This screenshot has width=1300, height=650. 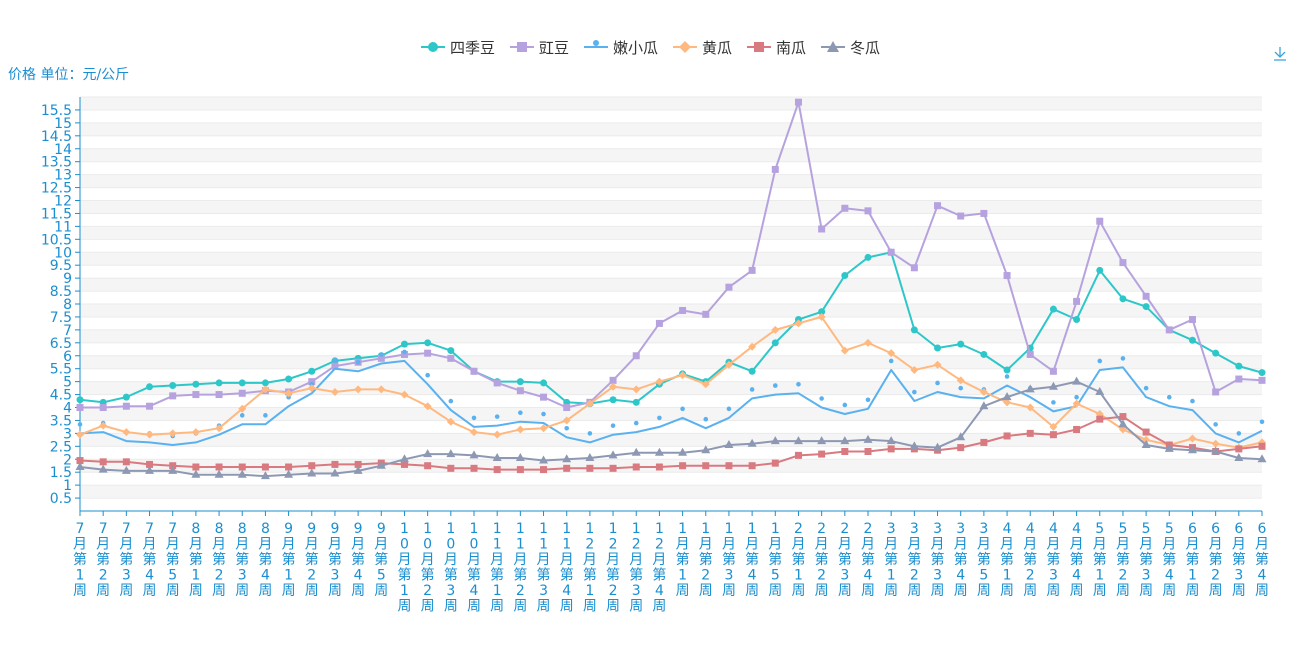 I want to click on legend-item: 四季豆, so click(x=457, y=47).